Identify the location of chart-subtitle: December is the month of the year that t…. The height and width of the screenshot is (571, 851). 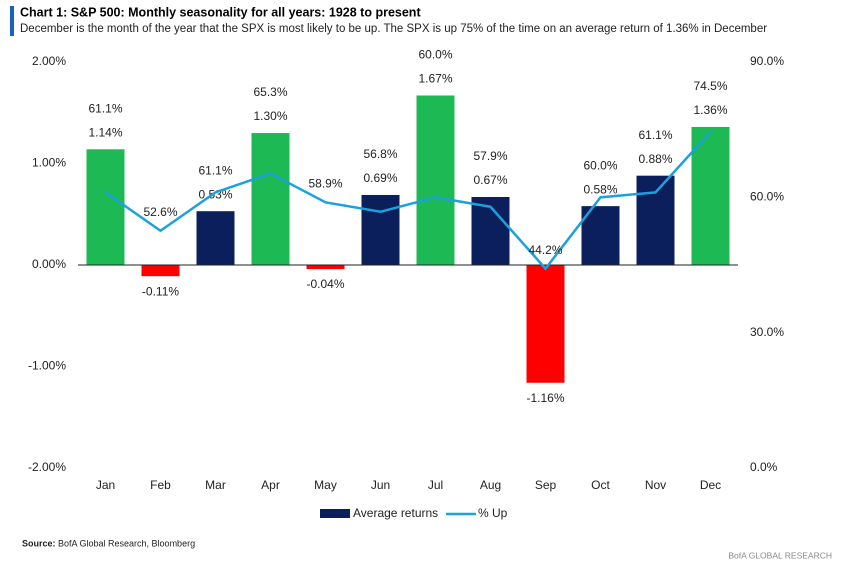
(393, 29).